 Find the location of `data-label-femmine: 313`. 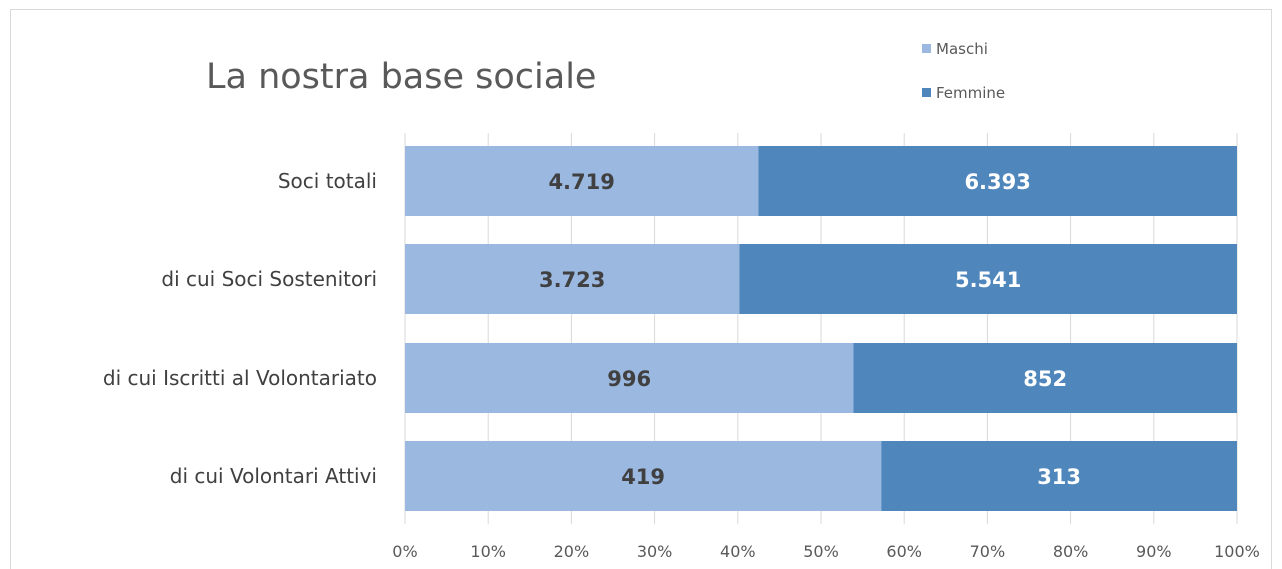

data-label-femmine: 313 is located at coordinates (1059, 477).